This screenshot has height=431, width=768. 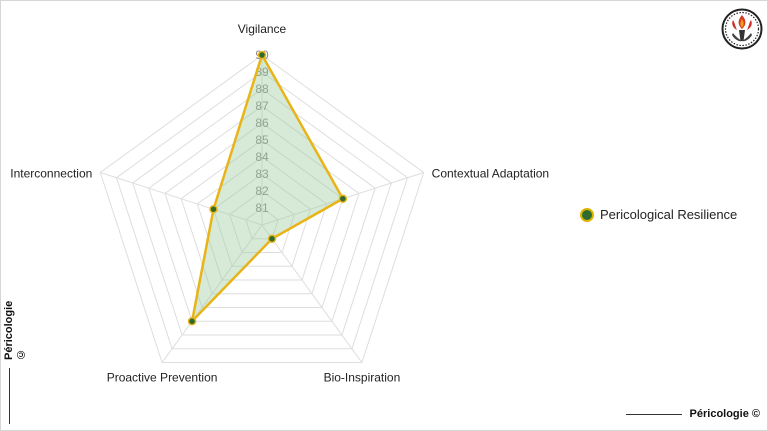 I want to click on watermark-horizontal: Péricologie ©, so click(x=692, y=414).